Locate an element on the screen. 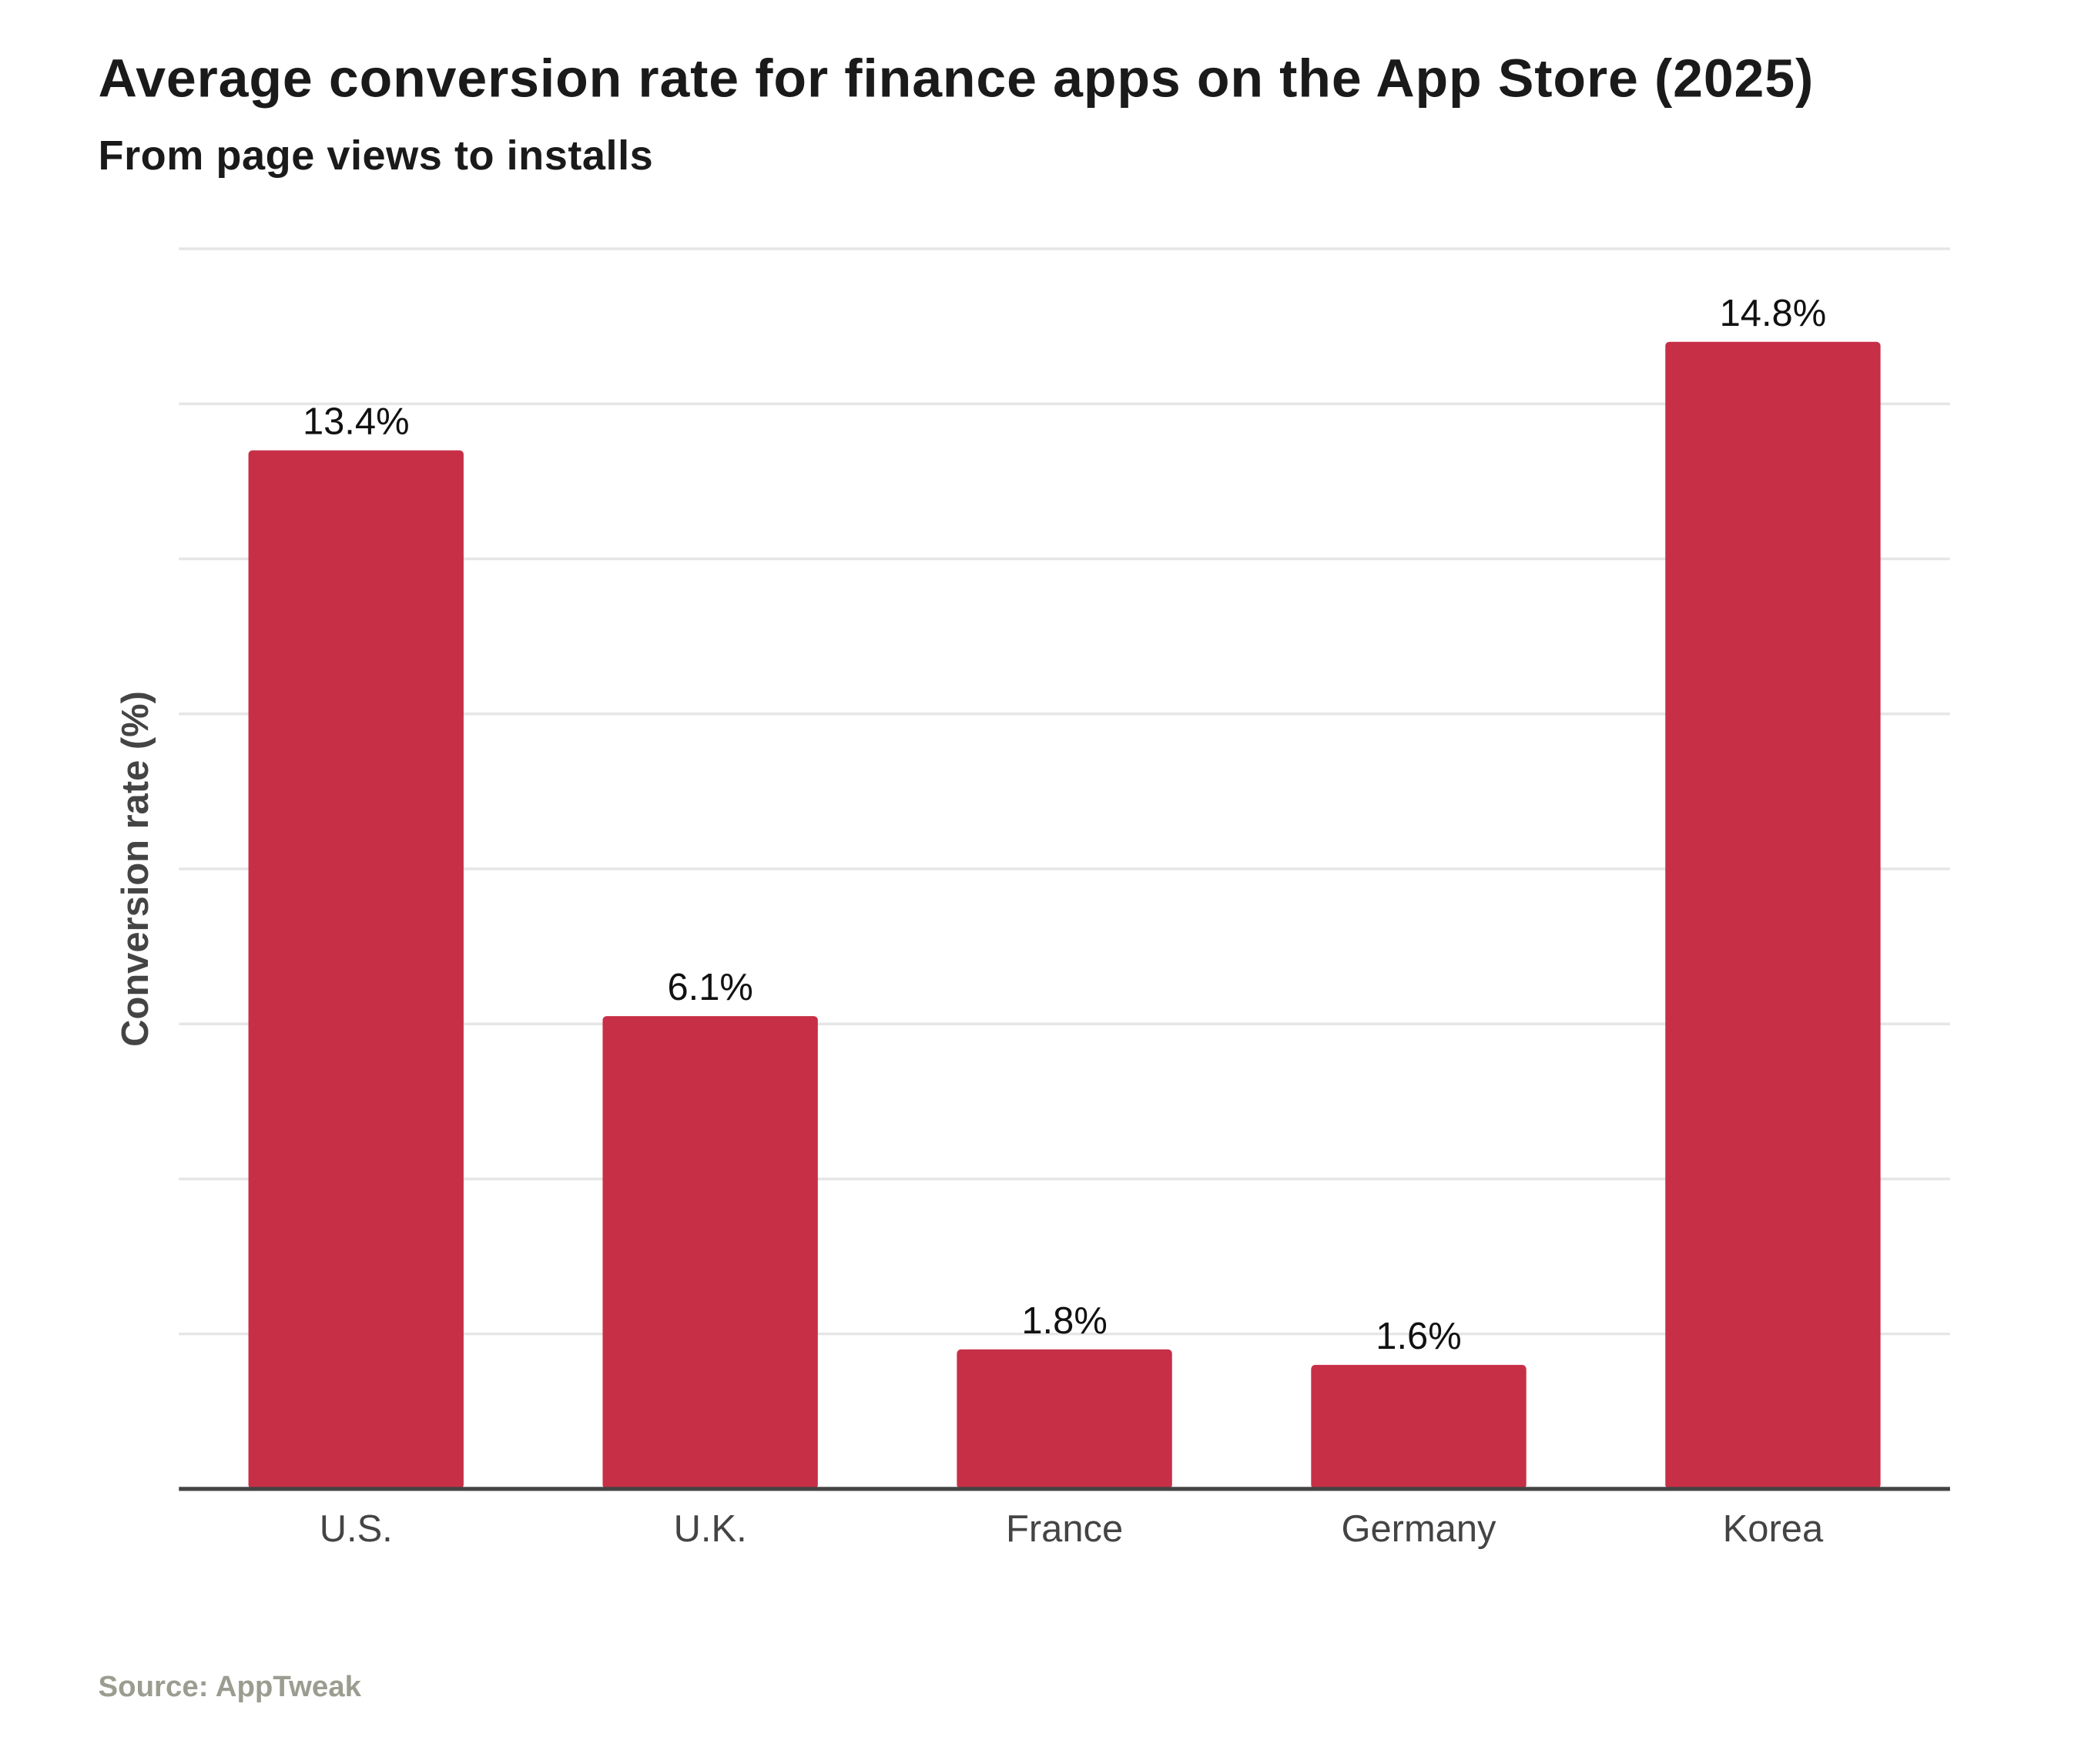  x-tick-label: Korea is located at coordinates (1773, 1529).